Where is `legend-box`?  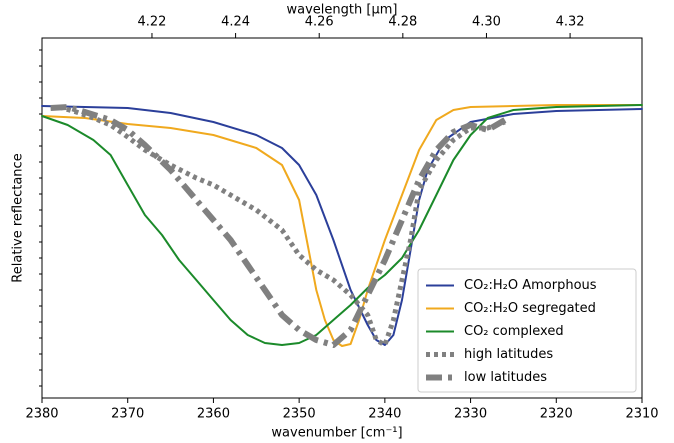 legend-box is located at coordinates (527, 330).